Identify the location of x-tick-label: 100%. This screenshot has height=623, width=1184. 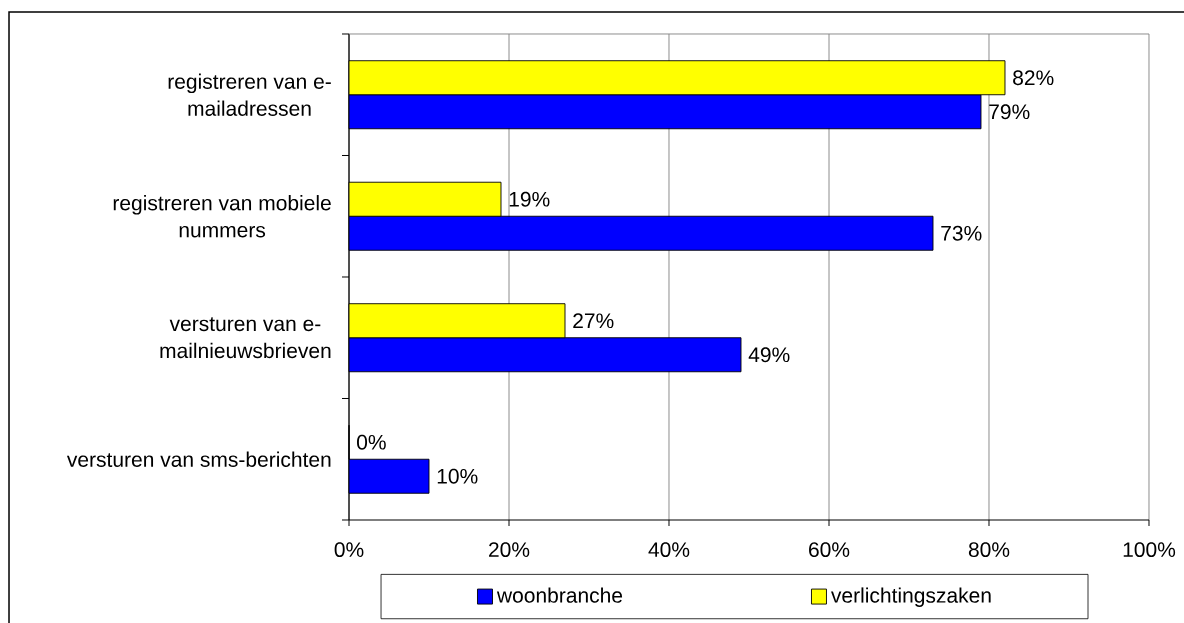
(1149, 550).